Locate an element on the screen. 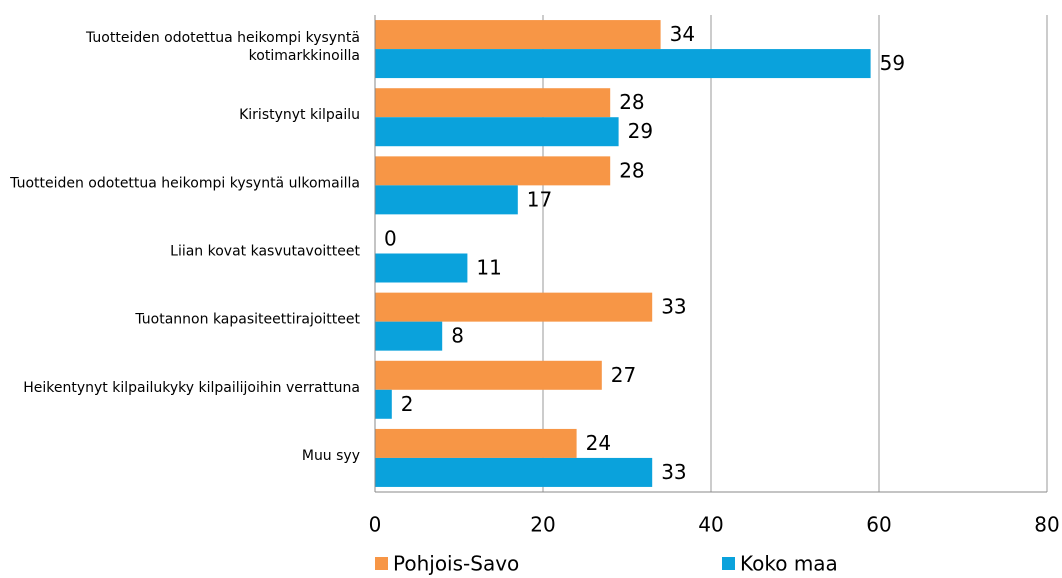  value-label: 24 is located at coordinates (598, 443).